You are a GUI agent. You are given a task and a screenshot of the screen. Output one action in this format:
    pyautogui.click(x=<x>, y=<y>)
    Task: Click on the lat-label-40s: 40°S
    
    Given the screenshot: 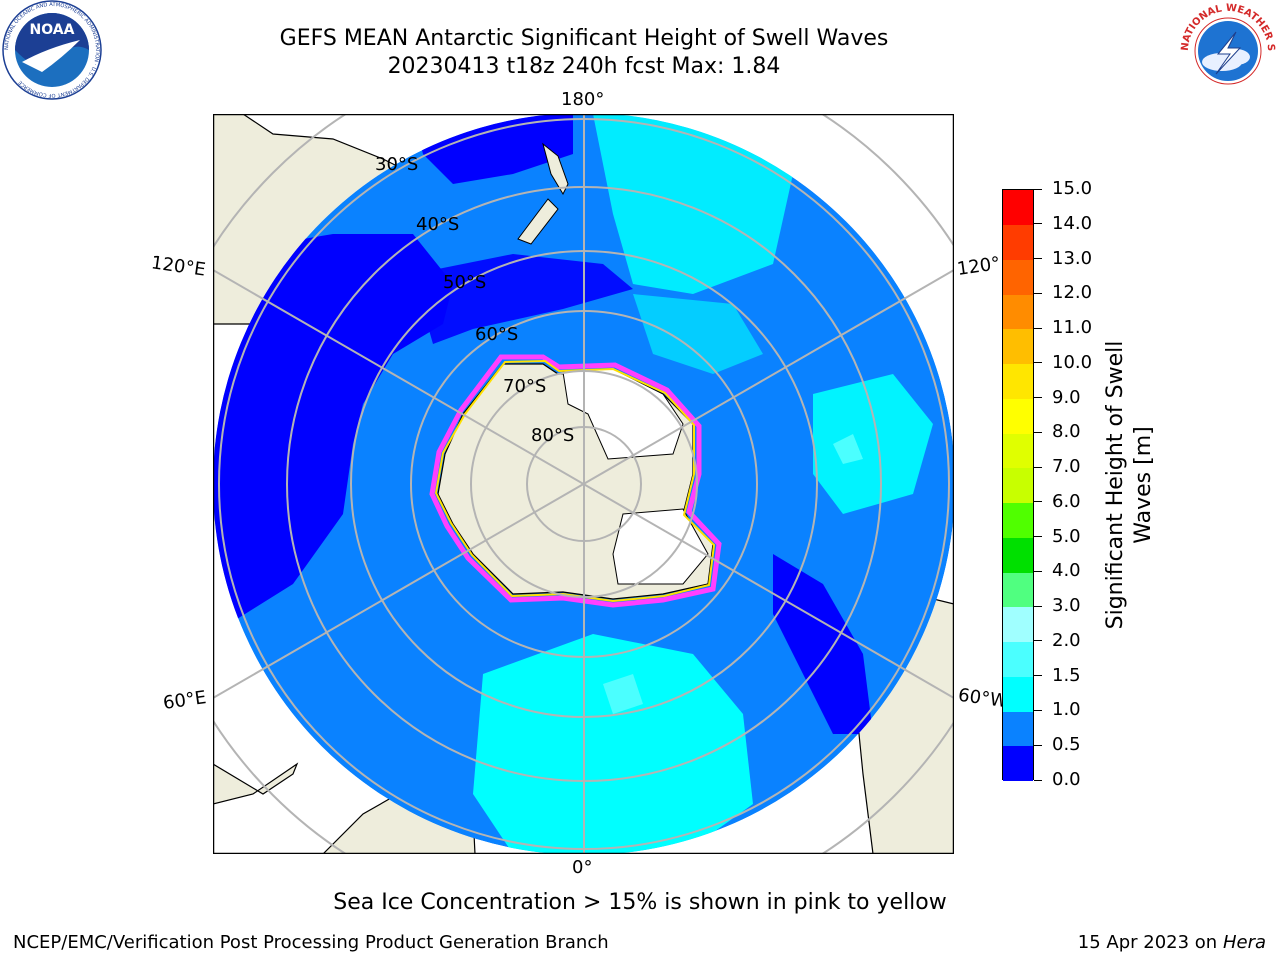 What is the action you would take?
    pyautogui.click(x=437, y=224)
    